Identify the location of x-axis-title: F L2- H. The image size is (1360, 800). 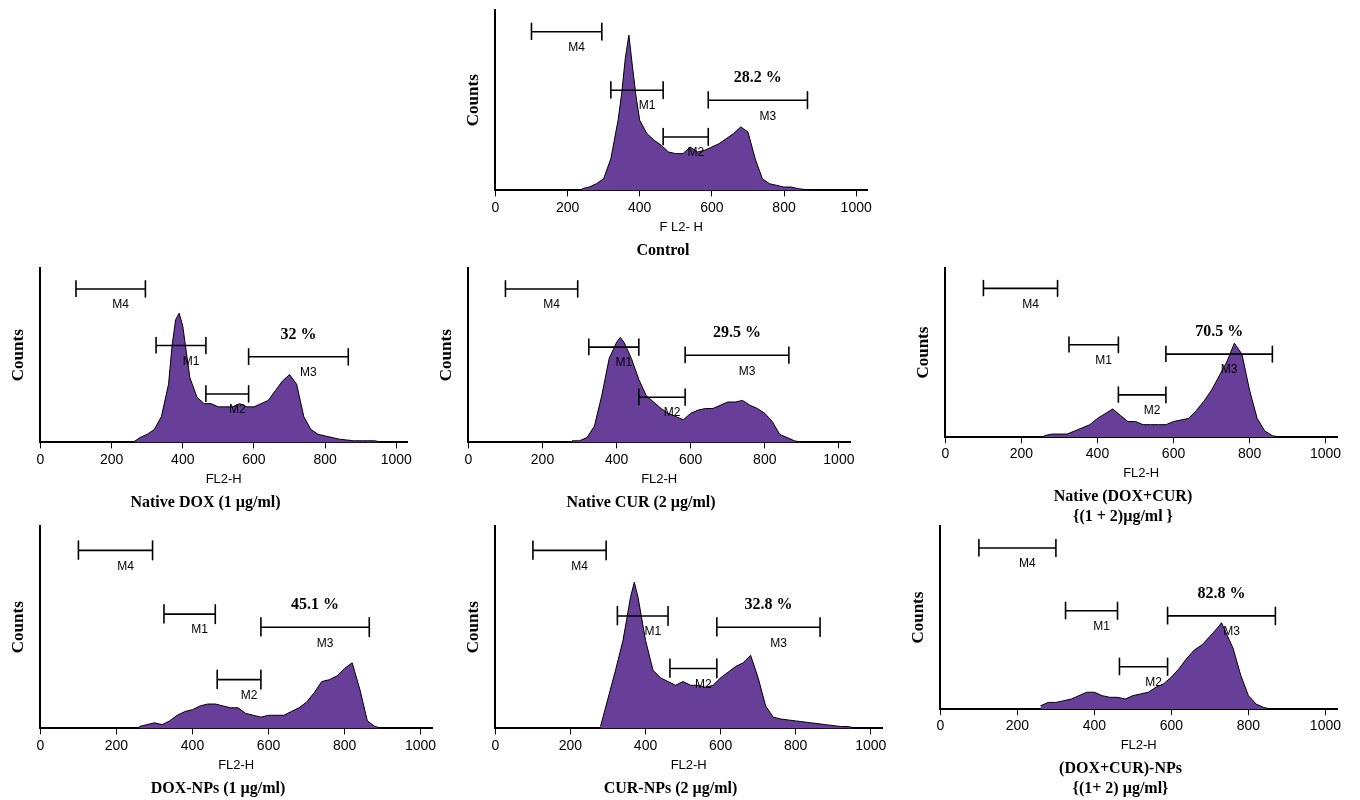
(681, 226).